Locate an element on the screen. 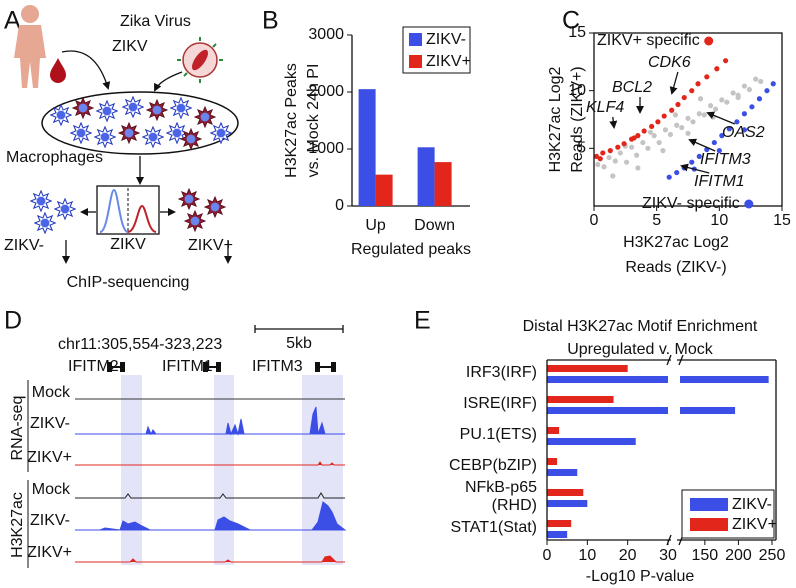  x-axis-label: -Log10 P-value is located at coordinates (640, 576).